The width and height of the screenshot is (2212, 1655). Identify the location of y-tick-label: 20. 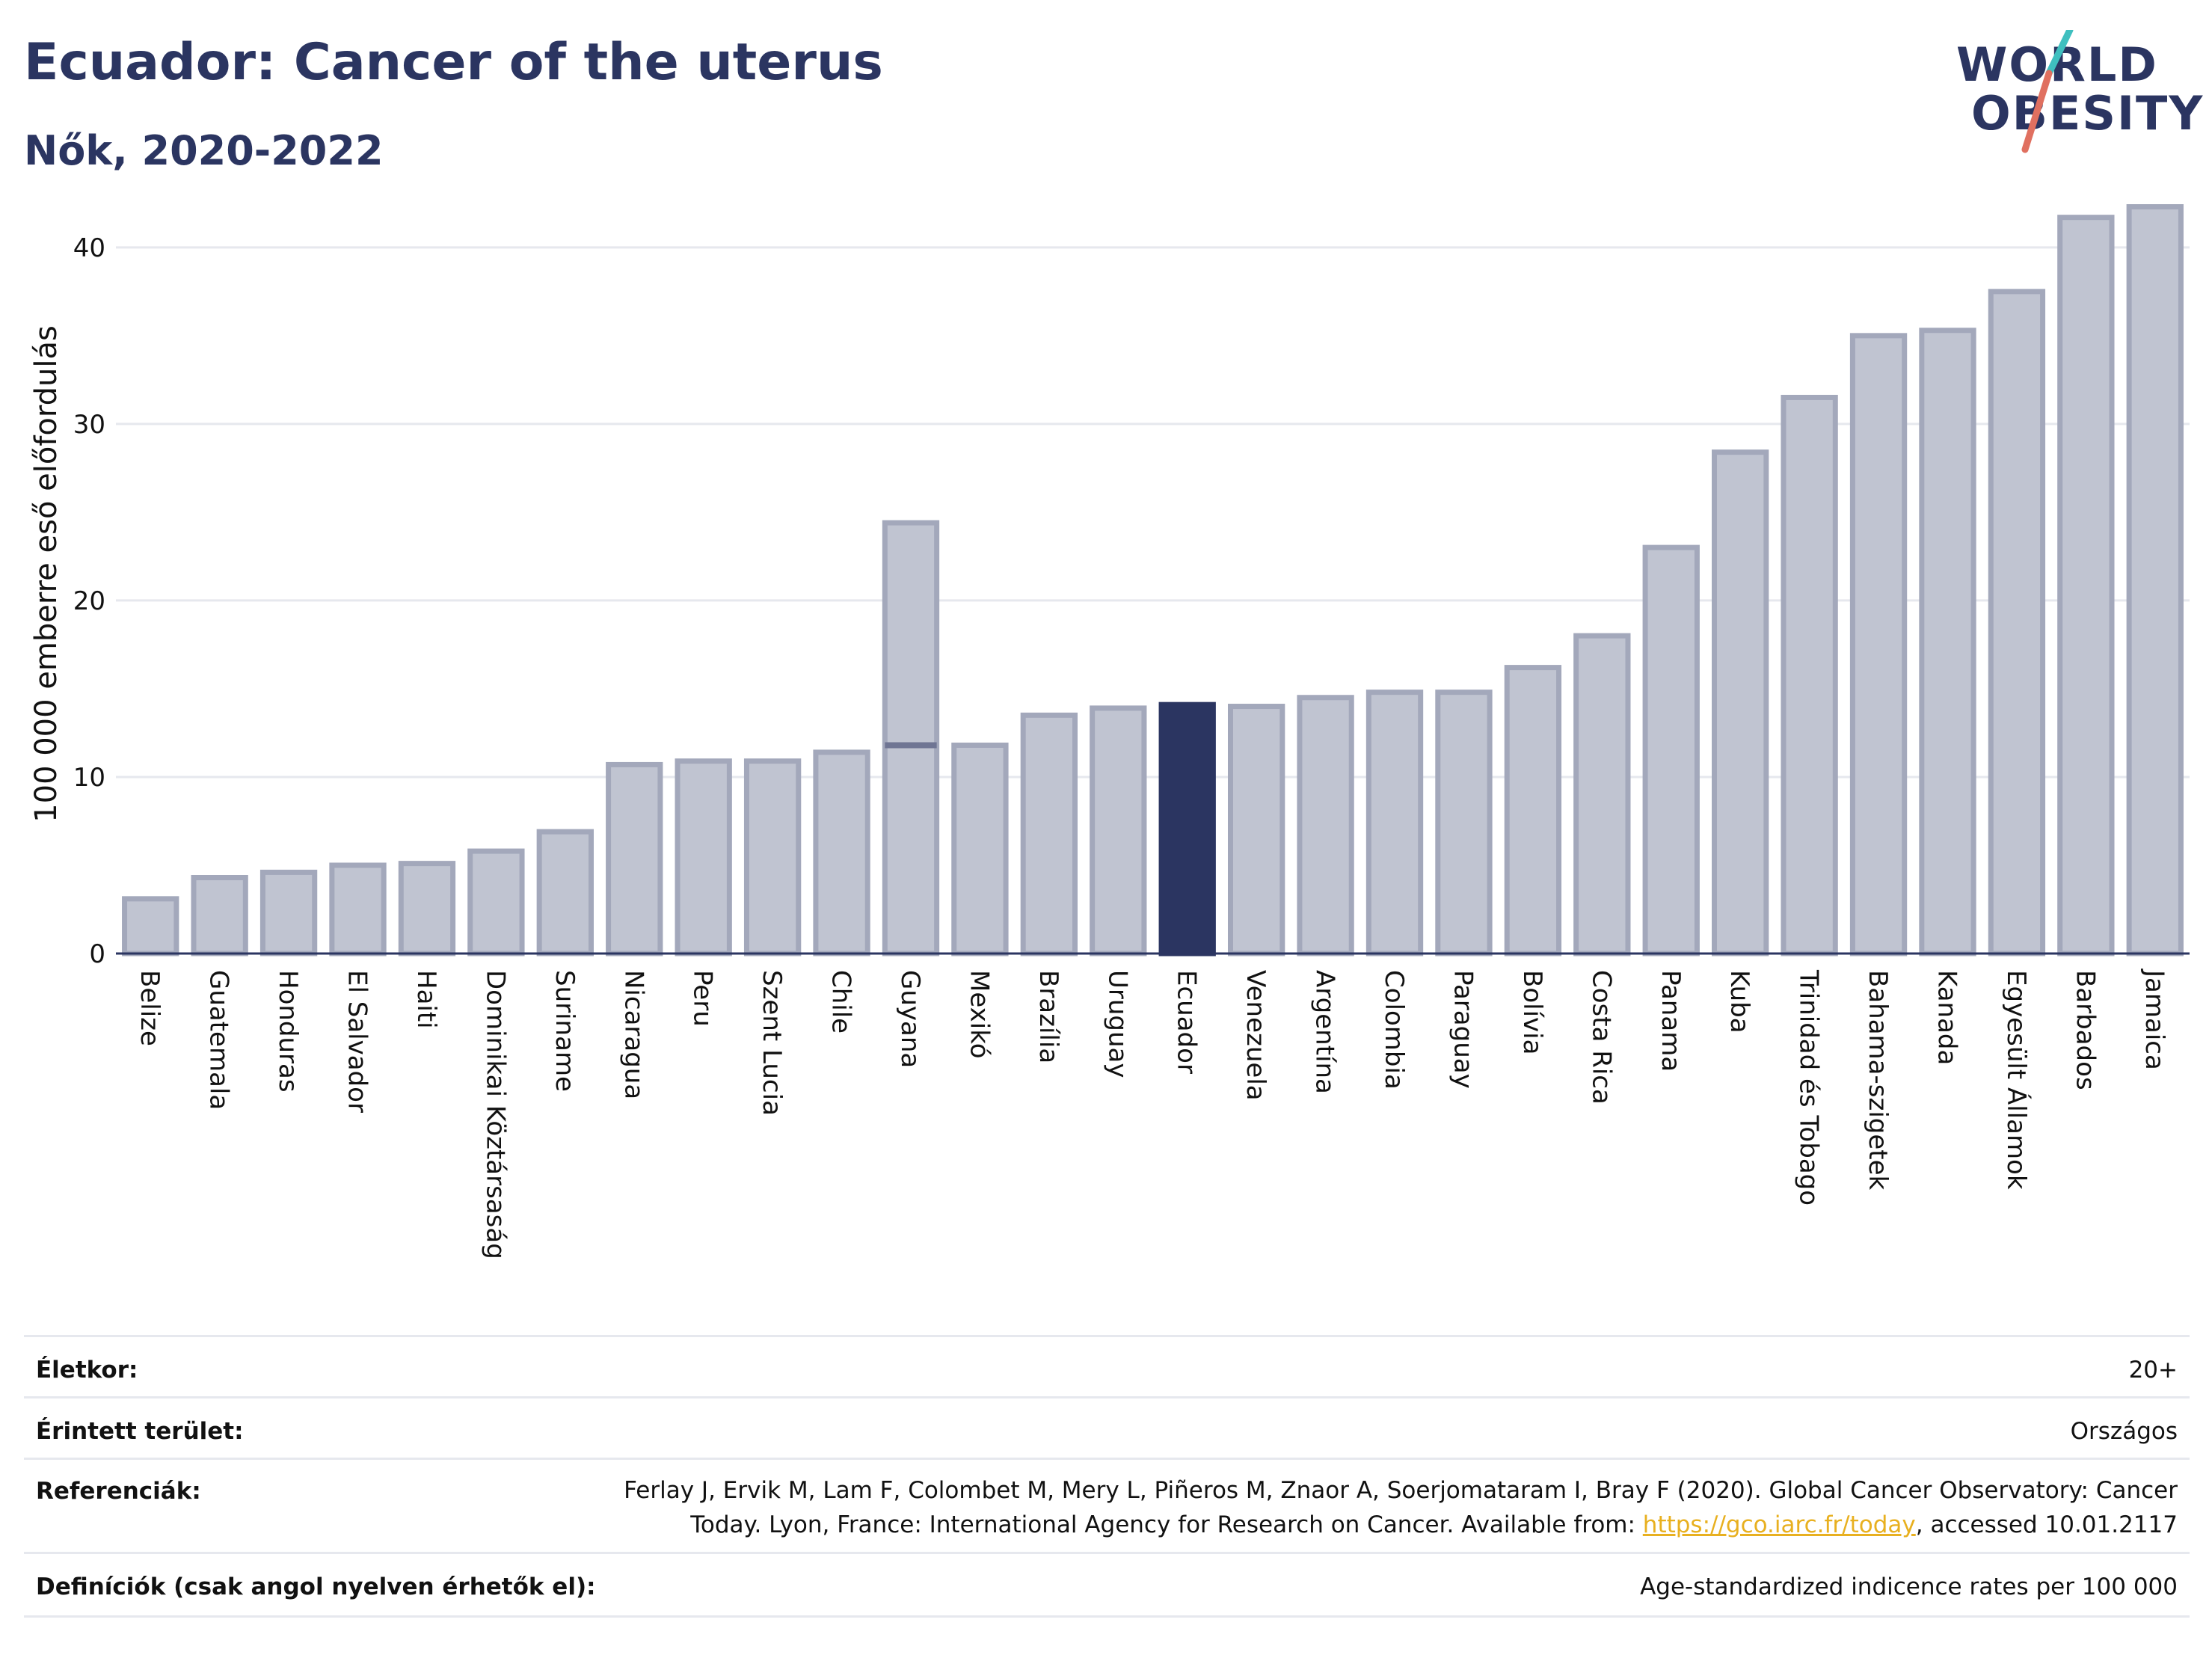
(89, 601).